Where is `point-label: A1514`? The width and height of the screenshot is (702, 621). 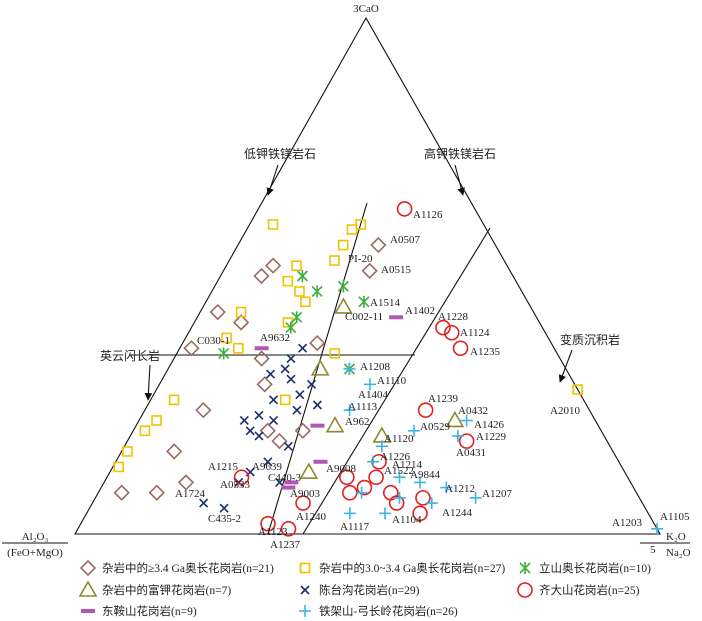 point-label: A1514 is located at coordinates (385, 303).